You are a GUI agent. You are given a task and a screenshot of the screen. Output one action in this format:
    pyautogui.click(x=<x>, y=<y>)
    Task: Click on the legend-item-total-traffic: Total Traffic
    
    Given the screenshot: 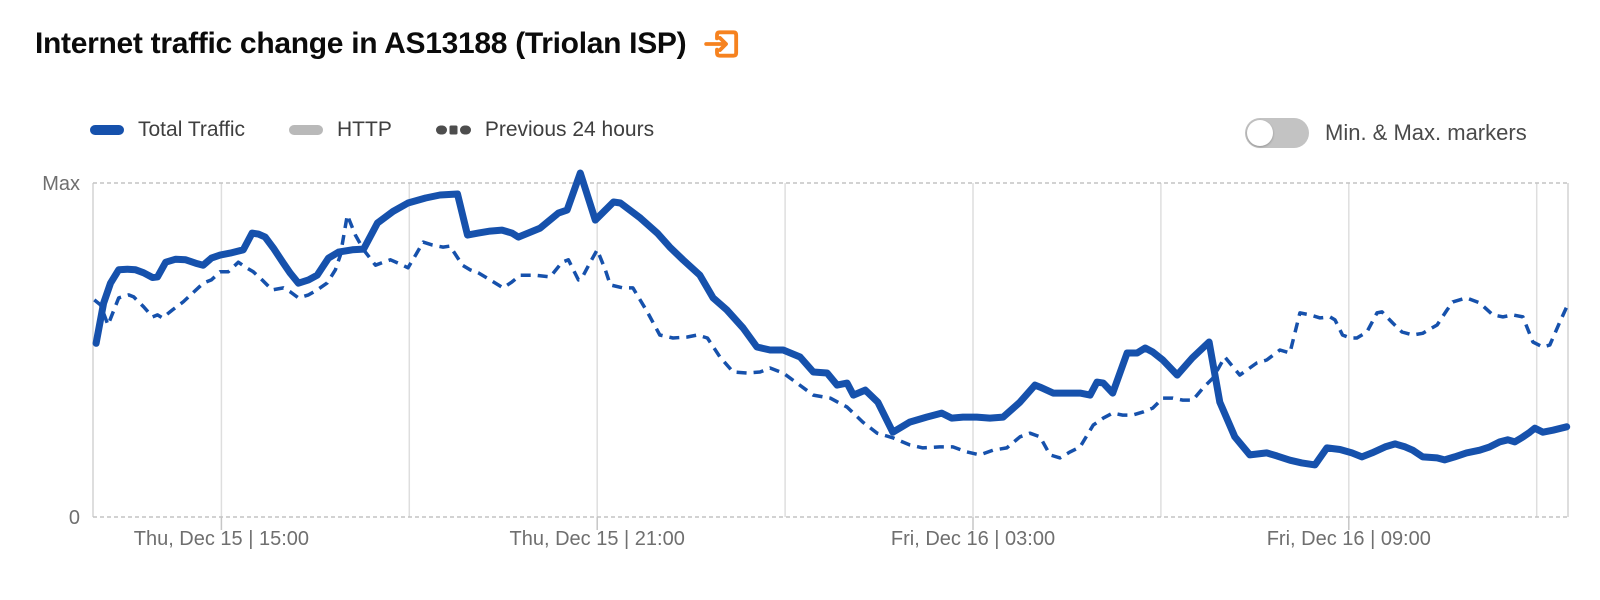 What is the action you would take?
    pyautogui.click(x=167, y=130)
    